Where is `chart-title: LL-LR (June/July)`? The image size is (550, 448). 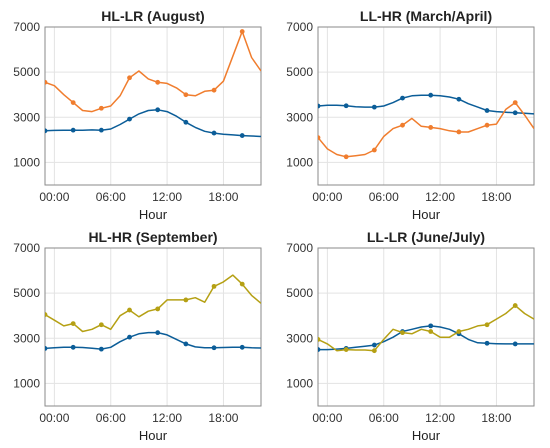 chart-title: LL-LR (June/July) is located at coordinates (426, 237).